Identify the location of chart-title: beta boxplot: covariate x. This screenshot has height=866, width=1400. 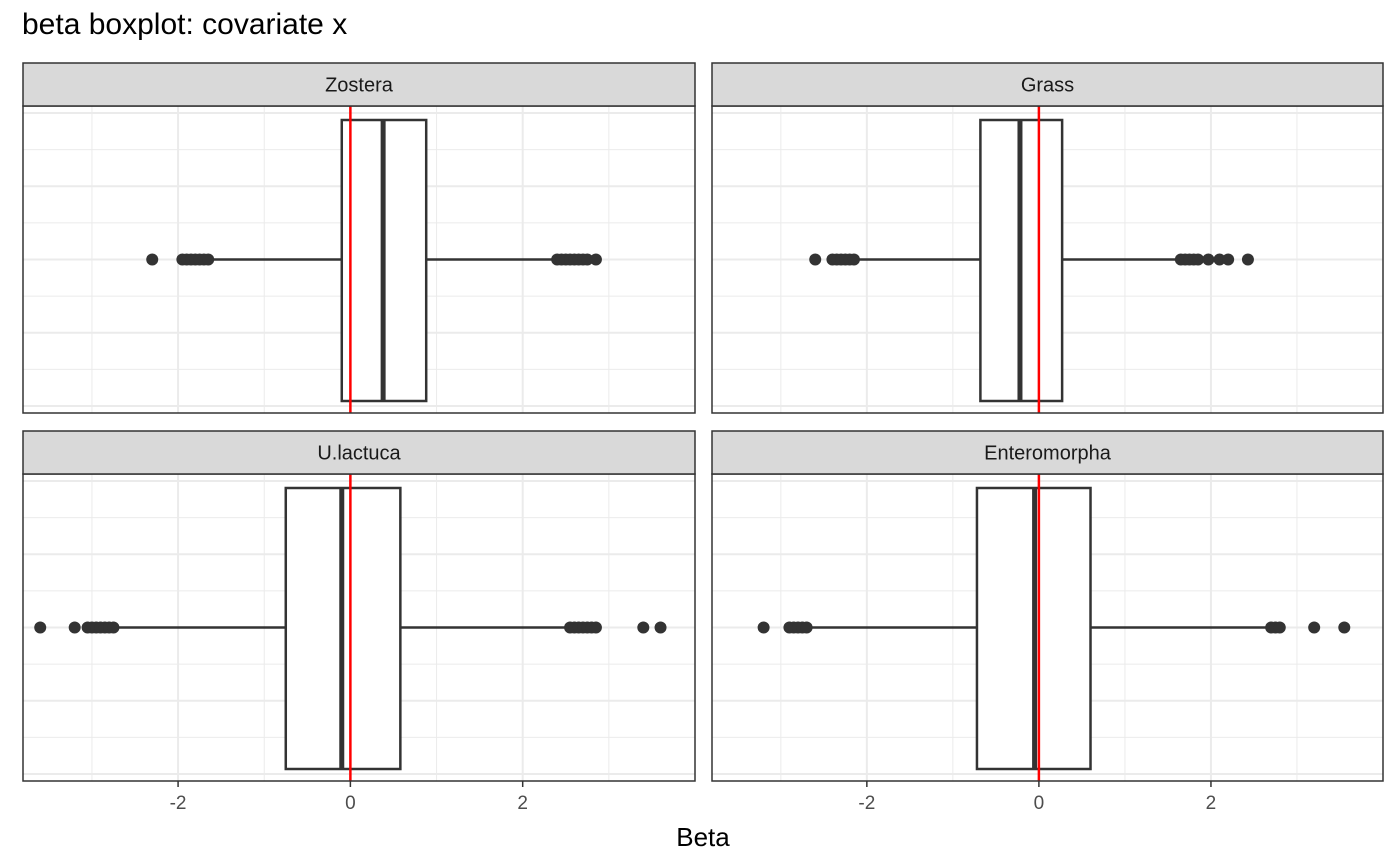
(185, 24).